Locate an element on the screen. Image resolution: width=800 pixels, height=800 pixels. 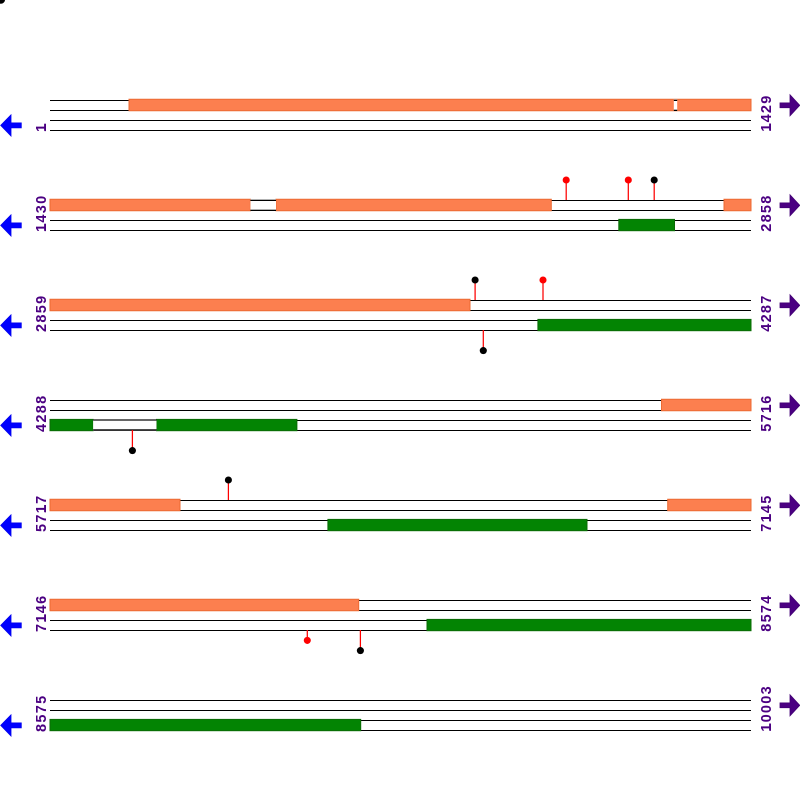
svg-text: 4288 is located at coordinates (42, 413).